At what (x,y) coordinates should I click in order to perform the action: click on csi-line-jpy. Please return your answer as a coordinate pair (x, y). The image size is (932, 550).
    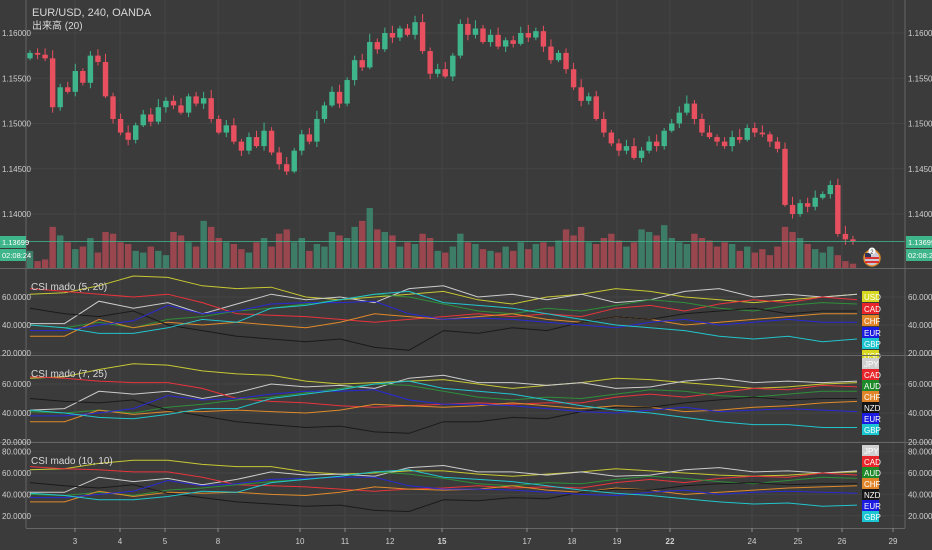
    Looking at the image, I should click on (443, 392).